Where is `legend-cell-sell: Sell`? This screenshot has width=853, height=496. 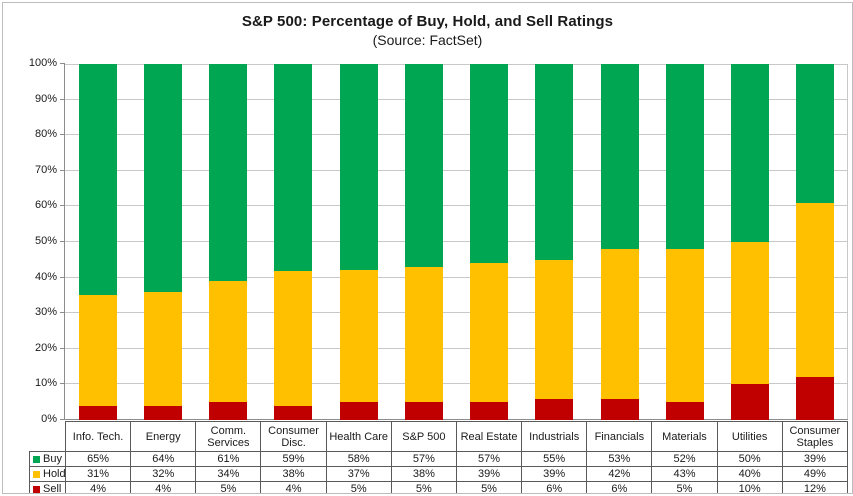
legend-cell-sell: Sell is located at coordinates (47, 487).